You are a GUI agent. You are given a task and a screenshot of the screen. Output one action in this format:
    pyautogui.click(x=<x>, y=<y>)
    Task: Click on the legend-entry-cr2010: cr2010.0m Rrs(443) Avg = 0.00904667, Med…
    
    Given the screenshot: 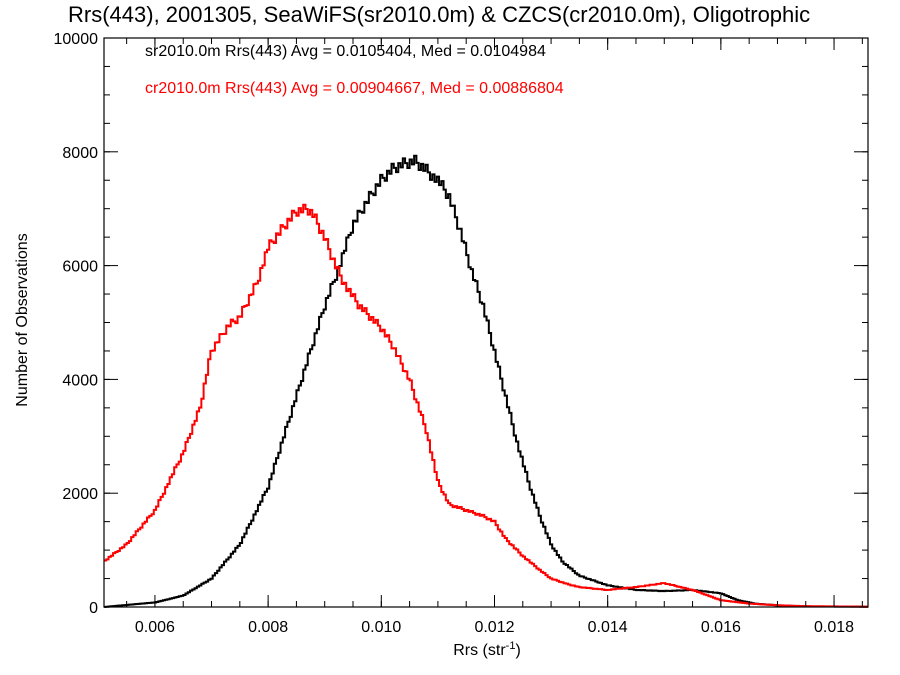 What is the action you would take?
    pyautogui.click(x=354, y=88)
    